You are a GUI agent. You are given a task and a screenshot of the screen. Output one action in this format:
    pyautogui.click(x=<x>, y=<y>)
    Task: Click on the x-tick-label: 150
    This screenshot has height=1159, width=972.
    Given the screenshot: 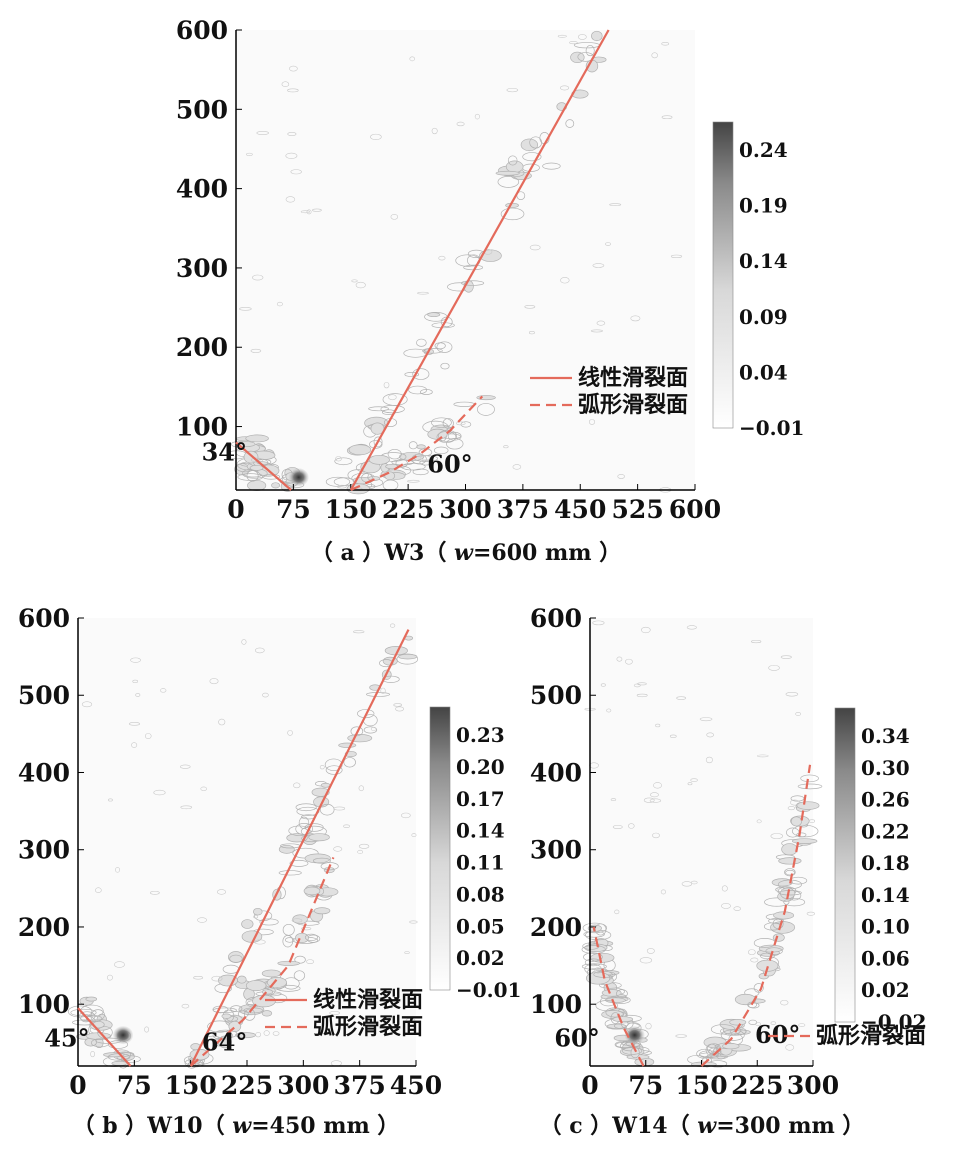 What is the action you would take?
    pyautogui.click(x=701, y=1085)
    